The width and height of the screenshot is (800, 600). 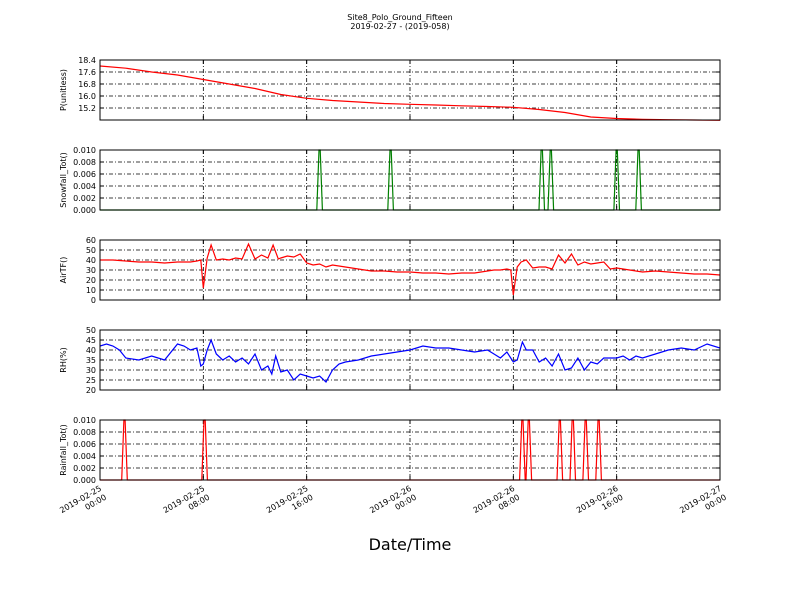 I want to click on panel-1-series-line, so click(x=410, y=93).